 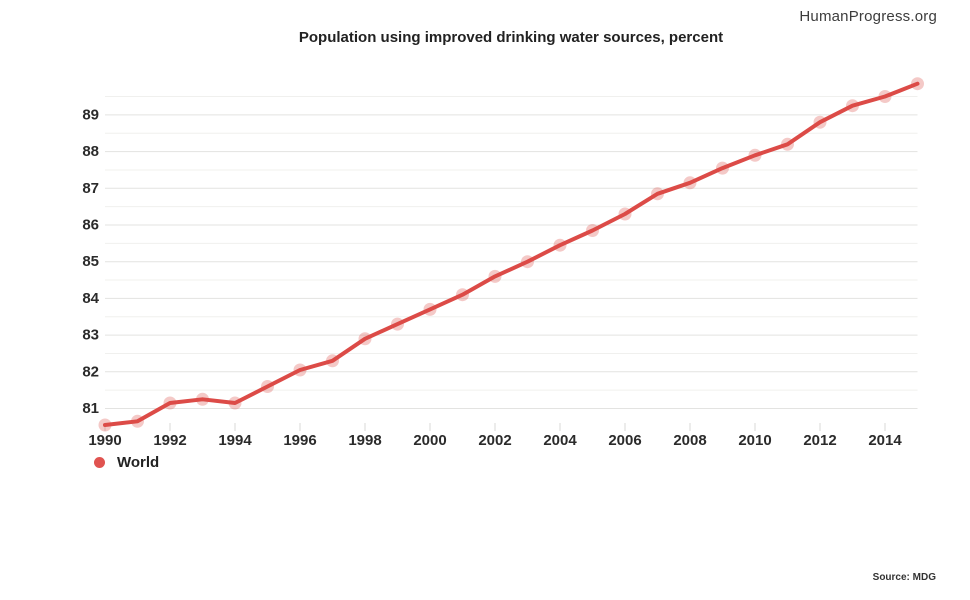 I want to click on x-axis-label: 2008, so click(x=689, y=440).